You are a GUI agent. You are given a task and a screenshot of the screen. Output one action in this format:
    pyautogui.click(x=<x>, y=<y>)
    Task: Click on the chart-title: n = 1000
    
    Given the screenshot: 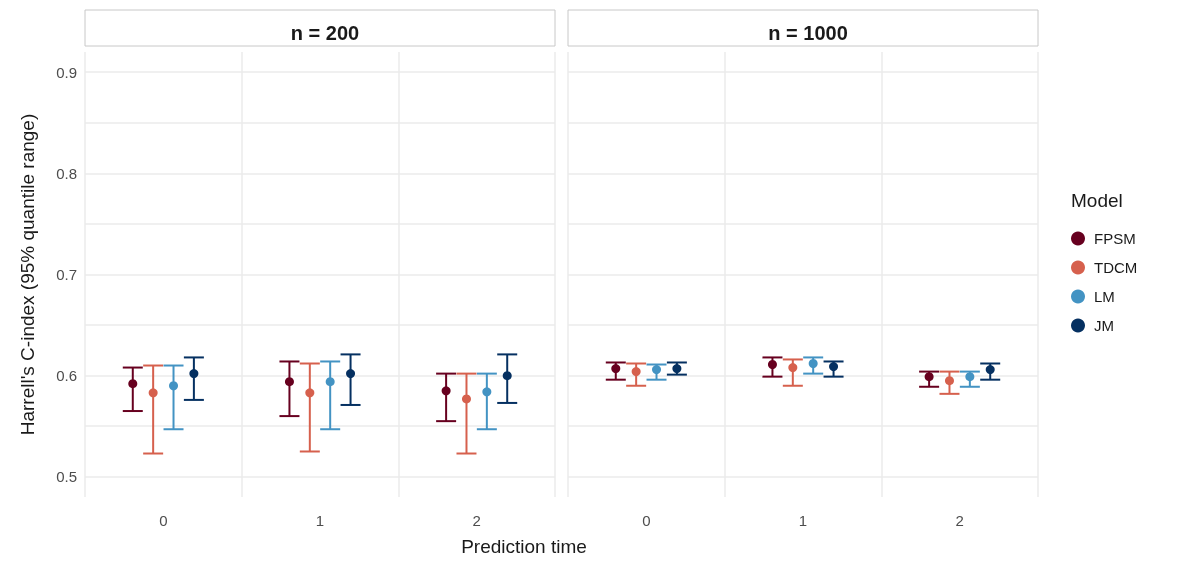 What is the action you would take?
    pyautogui.click(x=808, y=33)
    